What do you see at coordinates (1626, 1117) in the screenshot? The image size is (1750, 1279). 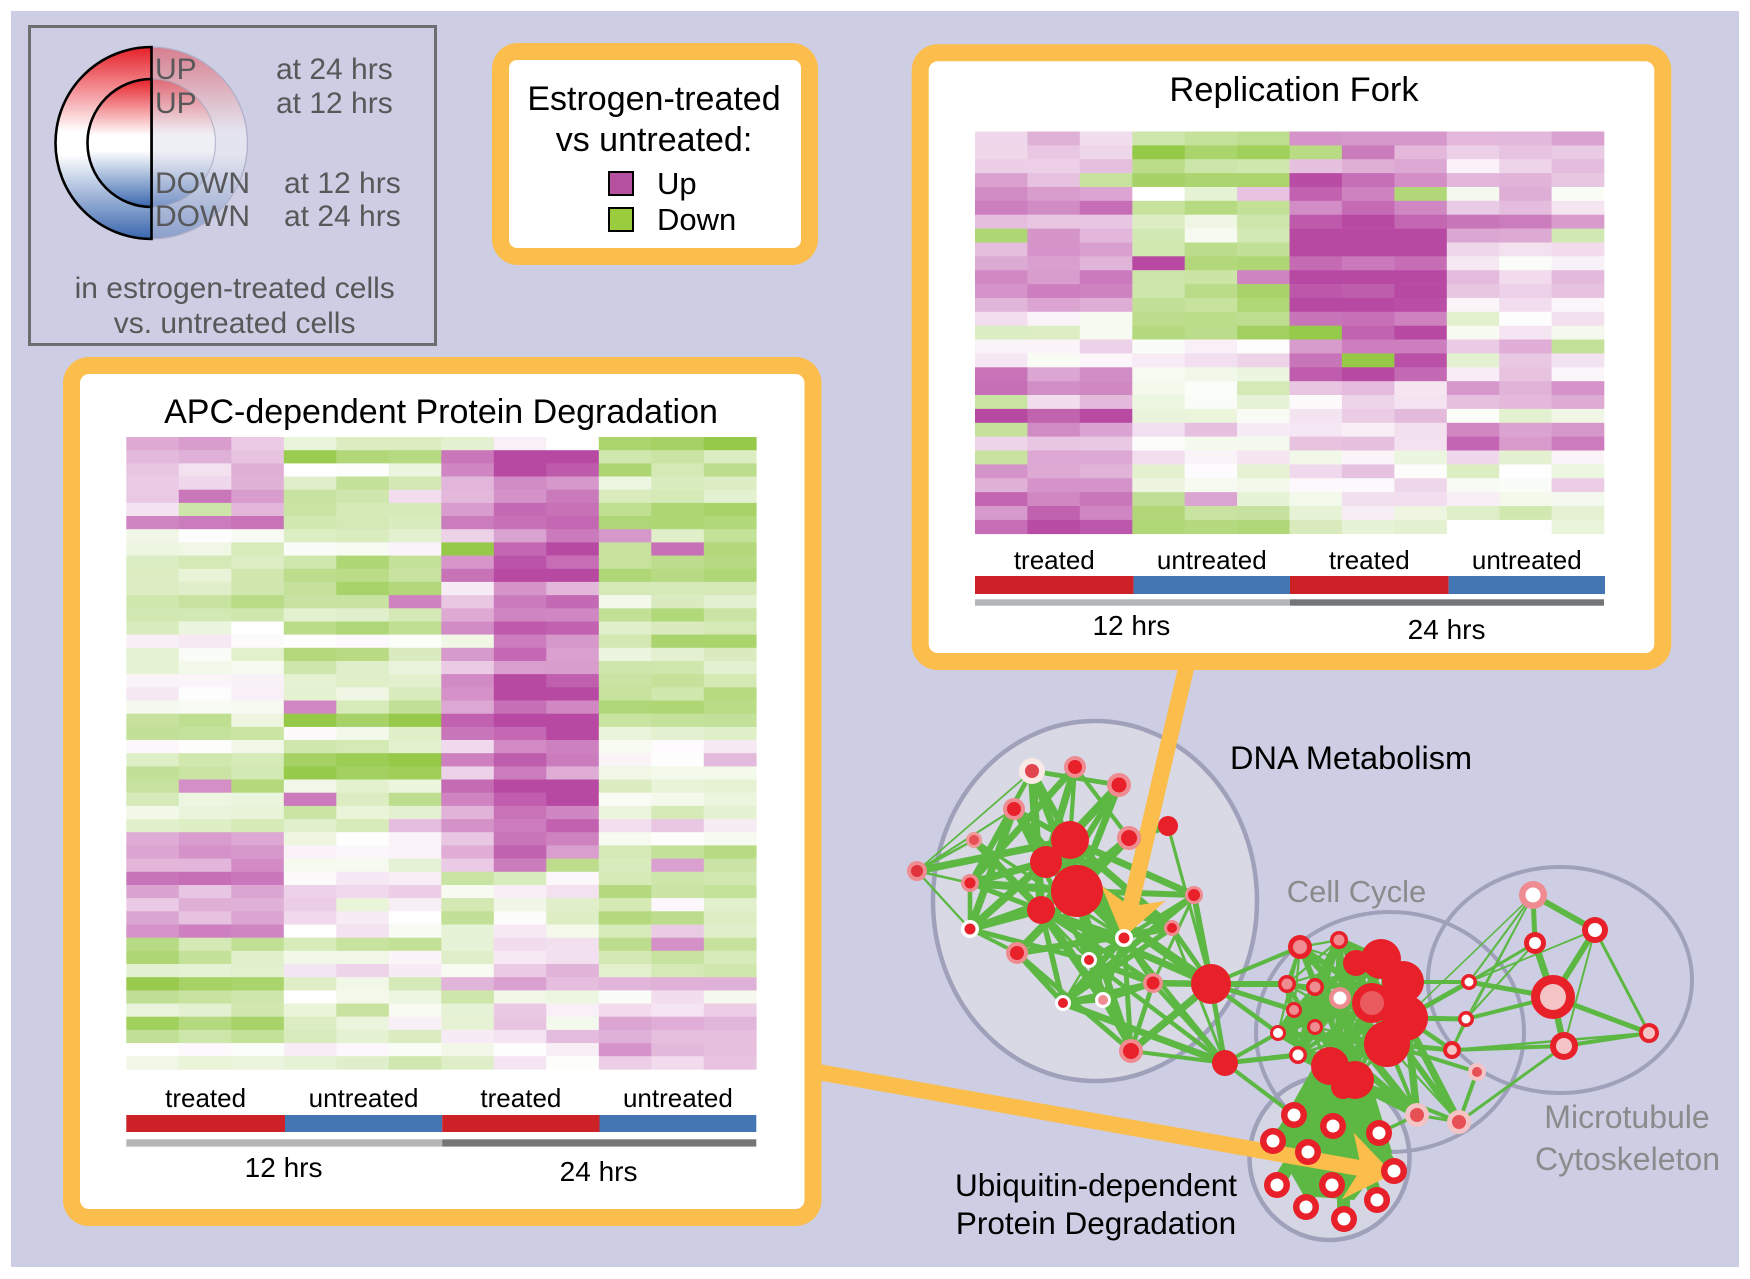 I see `svg-text: Microtubule` at bounding box center [1626, 1117].